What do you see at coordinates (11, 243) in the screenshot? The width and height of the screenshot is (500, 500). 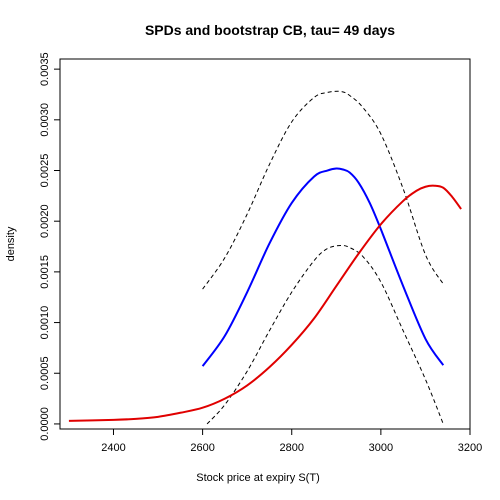 I see `y-axis-label: density` at bounding box center [11, 243].